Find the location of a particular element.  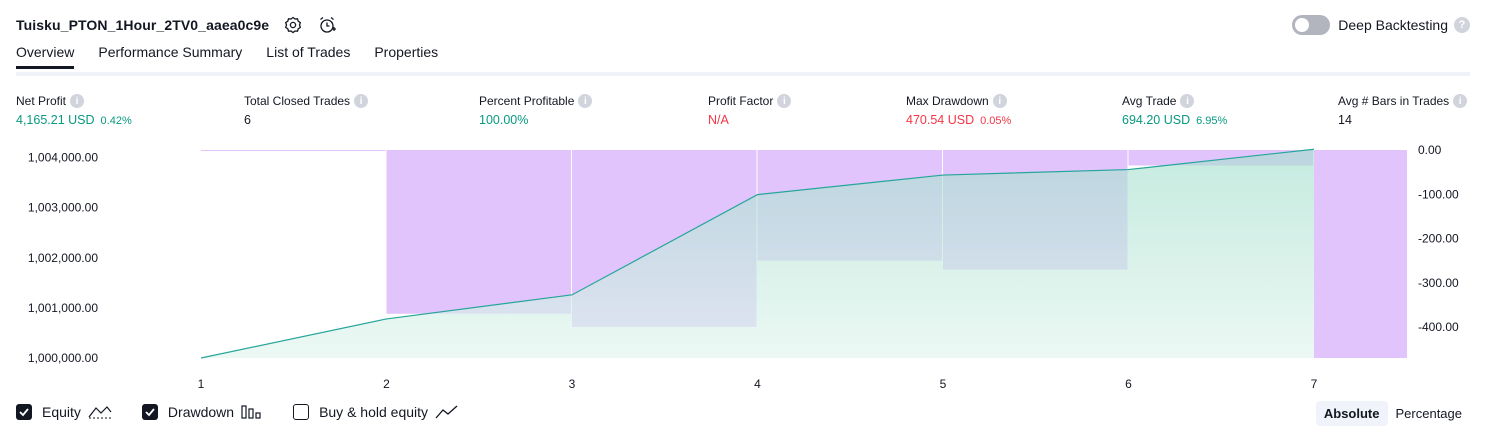

legend-equity: Equity is located at coordinates (64, 412).